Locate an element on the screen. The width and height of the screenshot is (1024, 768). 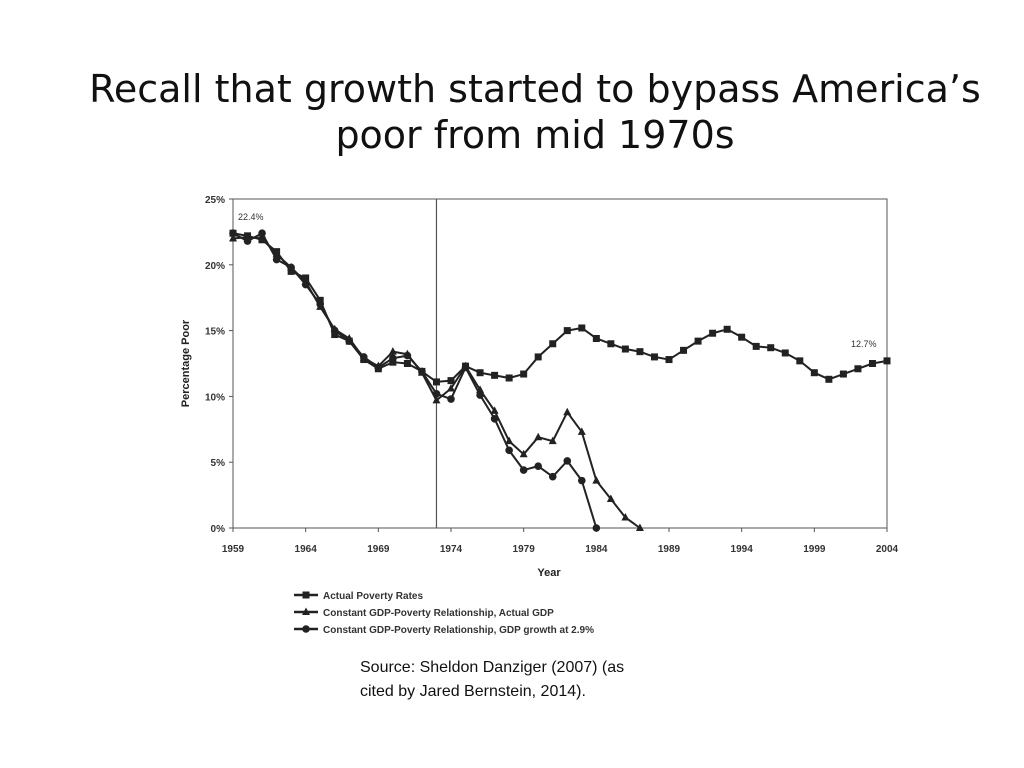
y-tick-label: 20% is located at coordinates (215, 266).